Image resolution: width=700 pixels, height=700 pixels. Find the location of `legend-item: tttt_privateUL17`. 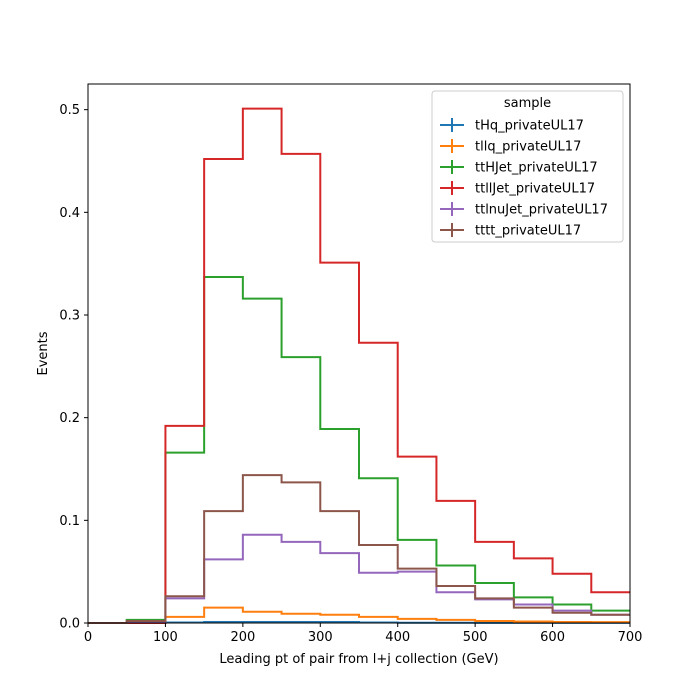

legend-item: tttt_privateUL17 is located at coordinates (510, 231).